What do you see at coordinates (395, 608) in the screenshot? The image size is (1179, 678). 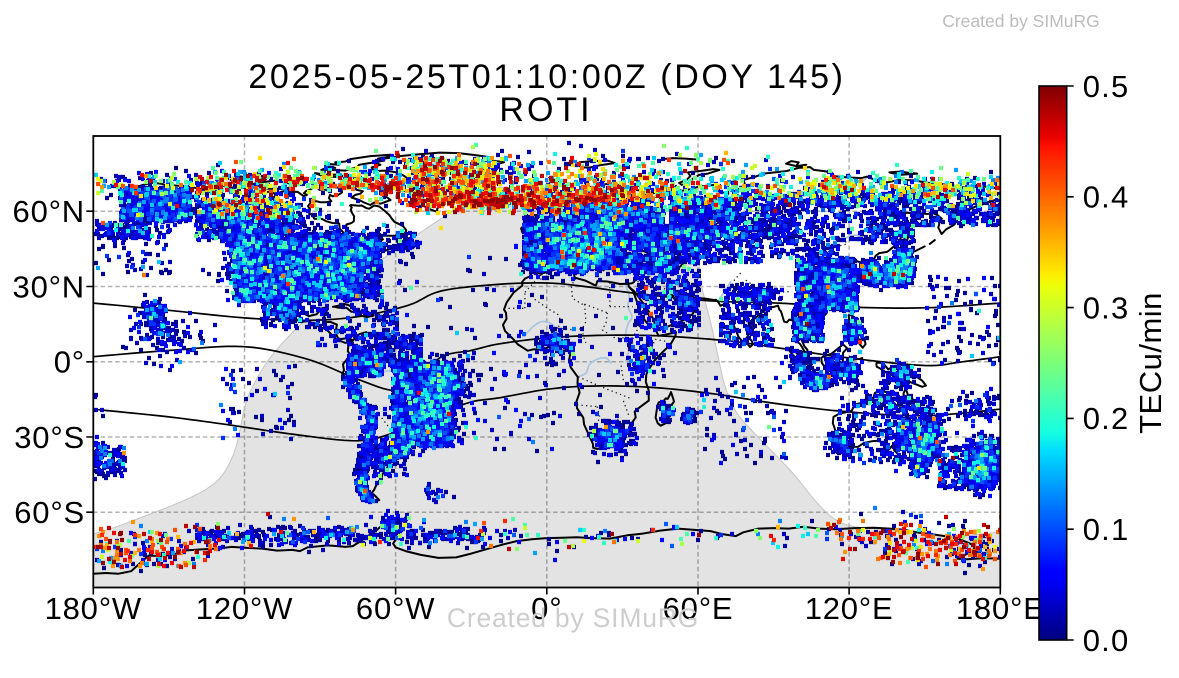 I see `svg-text: 60°W` at bounding box center [395, 608].